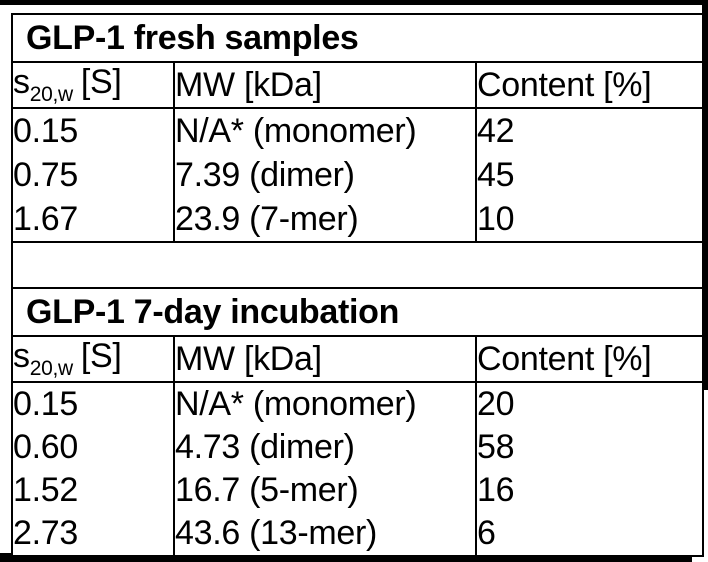 The width and height of the screenshot is (708, 562). What do you see at coordinates (93, 469) in the screenshot?
I see `s20w-values-cell: 0.15 0.60 1.52 2.73` at bounding box center [93, 469].